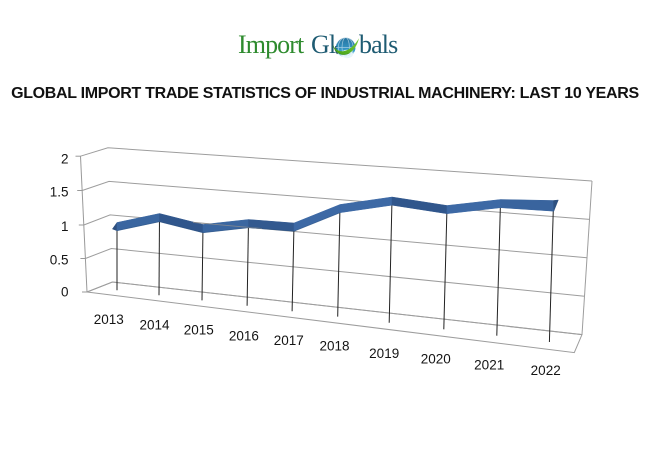  I want to click on svg-text: 2018, so click(334, 345).